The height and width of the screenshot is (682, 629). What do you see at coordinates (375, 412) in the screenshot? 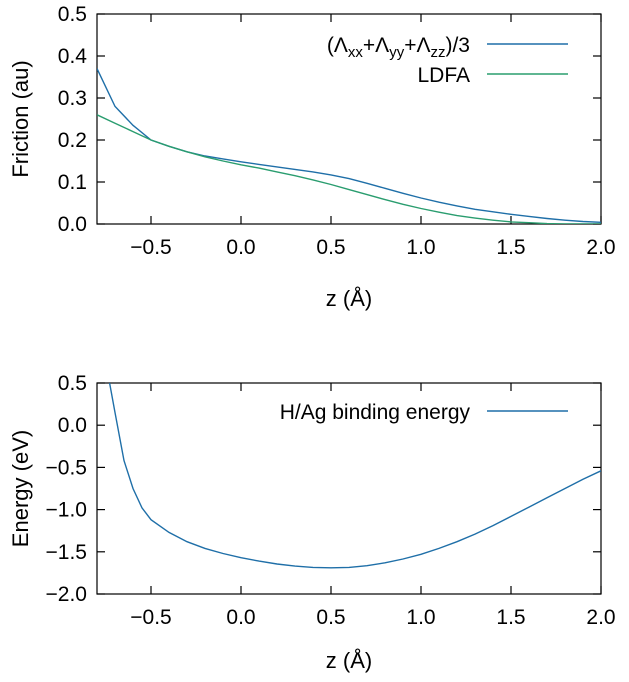
I see `legend-label-0: H/Ag binding energy` at bounding box center [375, 412].